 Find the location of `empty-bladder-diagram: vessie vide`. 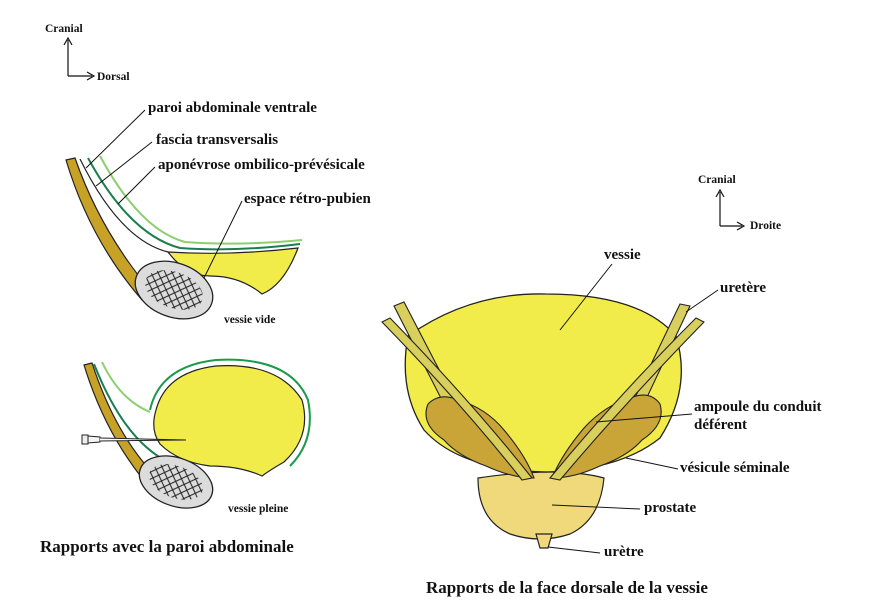

empty-bladder-diagram: vessie vide is located at coordinates (184, 240).